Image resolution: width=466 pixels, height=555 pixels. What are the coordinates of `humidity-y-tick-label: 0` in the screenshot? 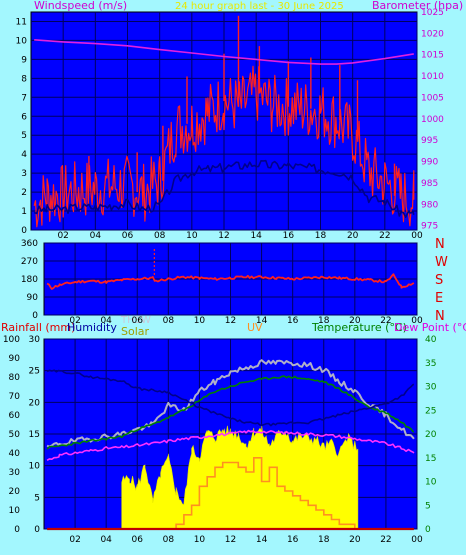 It's located at (17, 530).